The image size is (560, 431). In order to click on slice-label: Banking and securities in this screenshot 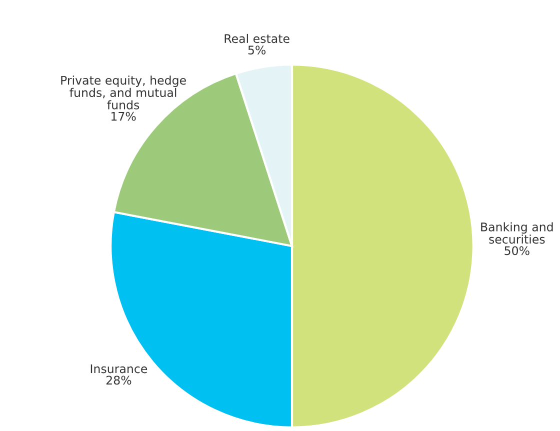, I will do `click(517, 233)`.